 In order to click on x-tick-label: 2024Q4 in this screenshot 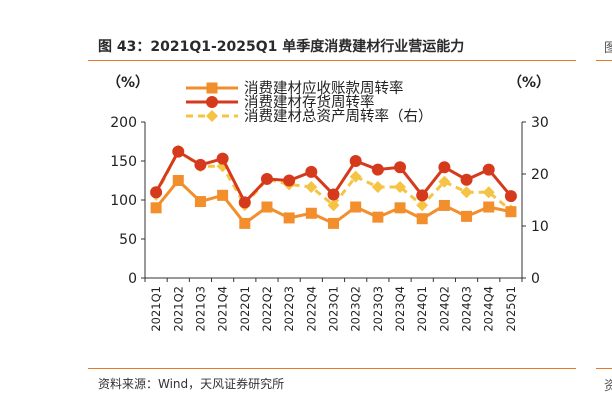, I will do `click(489, 309)`.